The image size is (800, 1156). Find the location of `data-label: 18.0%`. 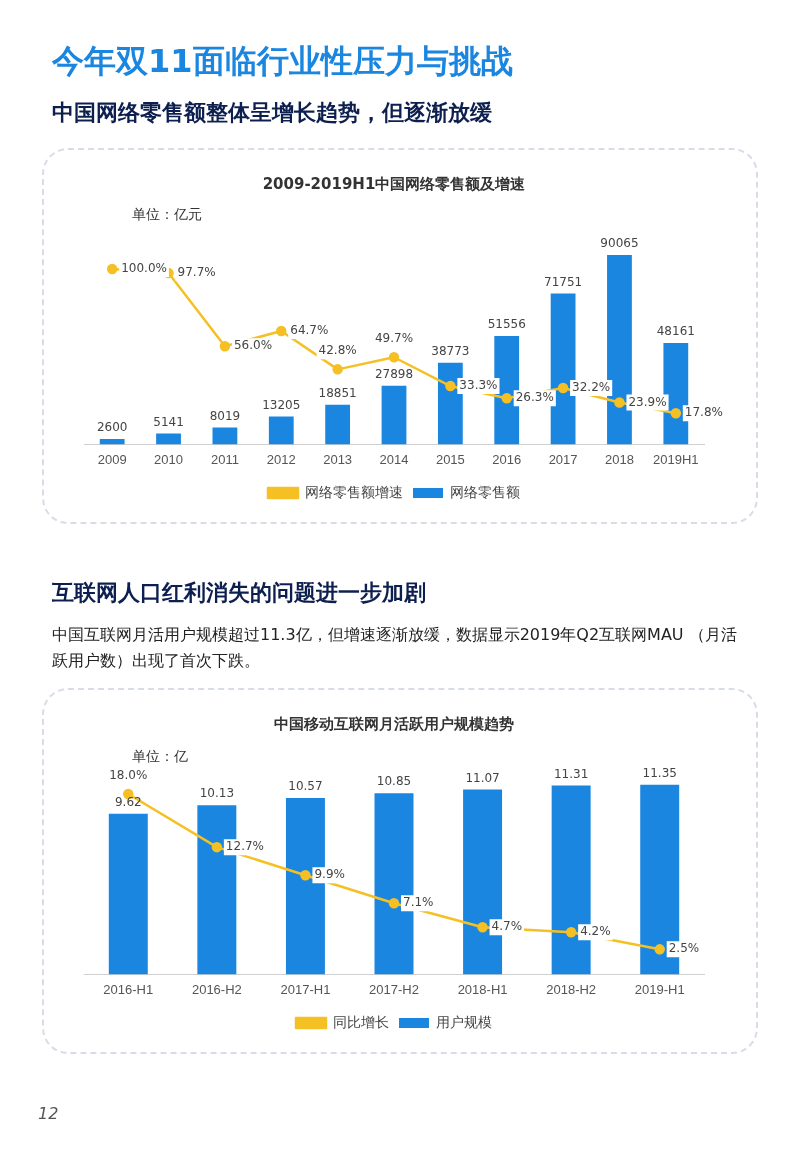

data-label: 18.0% is located at coordinates (128, 775).